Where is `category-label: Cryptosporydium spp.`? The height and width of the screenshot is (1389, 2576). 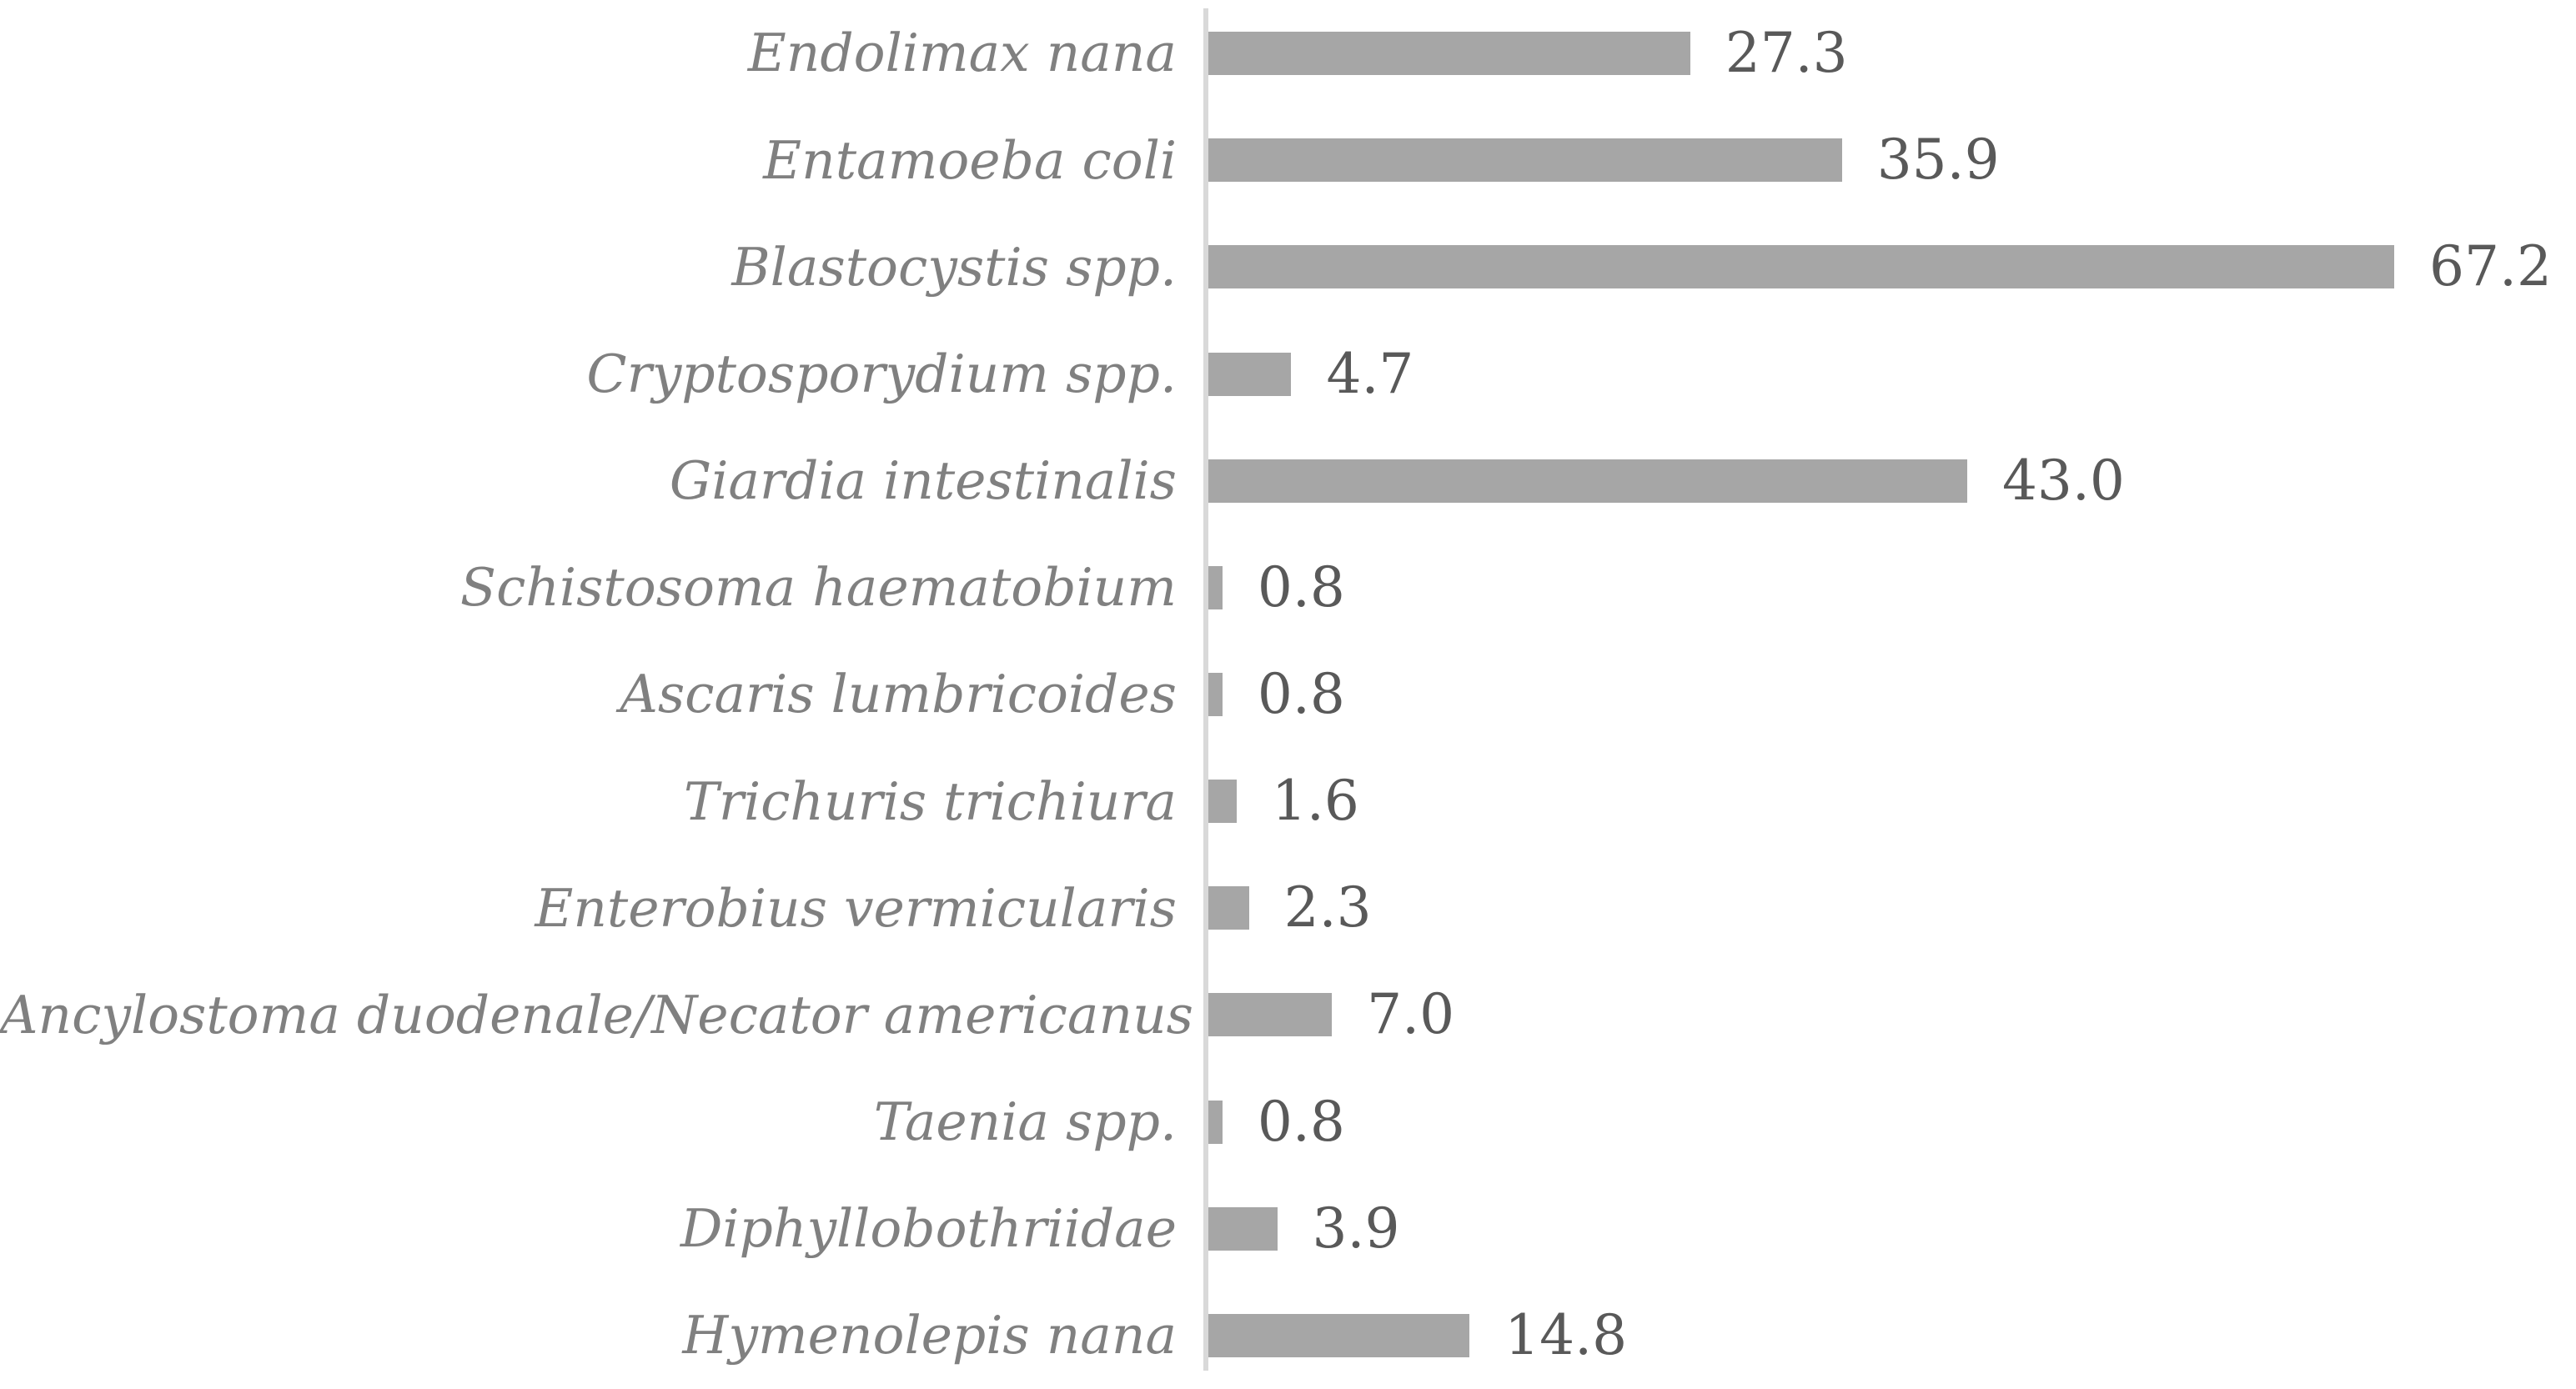
category-label: Cryptosporydium spp. is located at coordinates (881, 373).